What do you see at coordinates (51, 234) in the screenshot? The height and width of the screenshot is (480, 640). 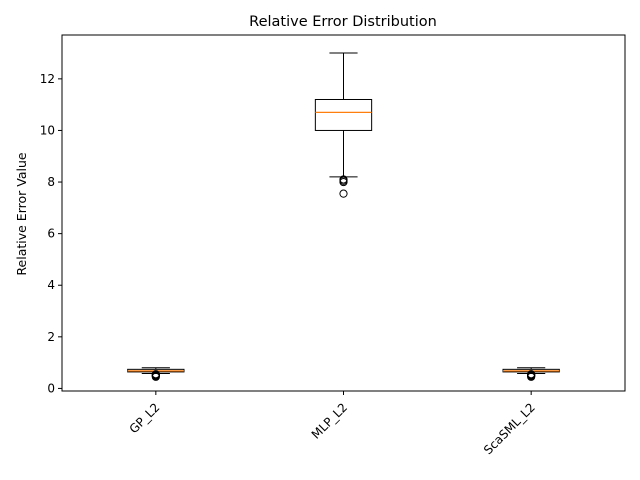 I see `y-tick-label: 6` at bounding box center [51, 234].